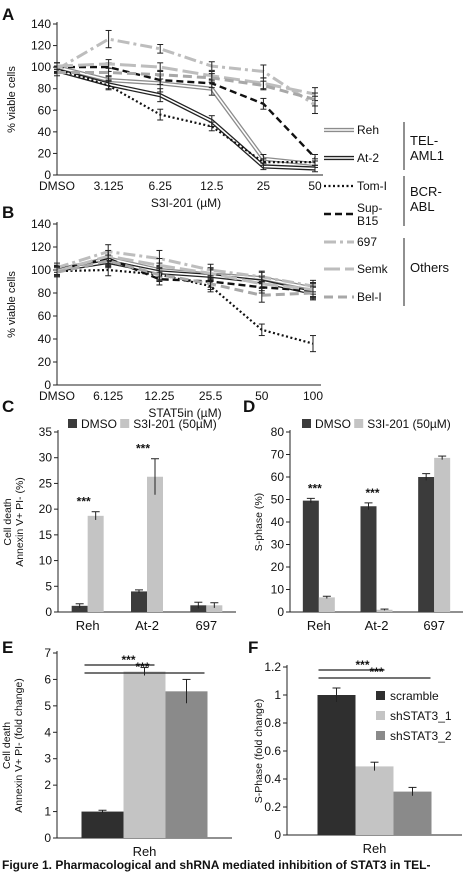 The width and height of the screenshot is (474, 876). What do you see at coordinates (48, 586) in the screenshot?
I see `panel-c-y-tick-label: 5` at bounding box center [48, 586].